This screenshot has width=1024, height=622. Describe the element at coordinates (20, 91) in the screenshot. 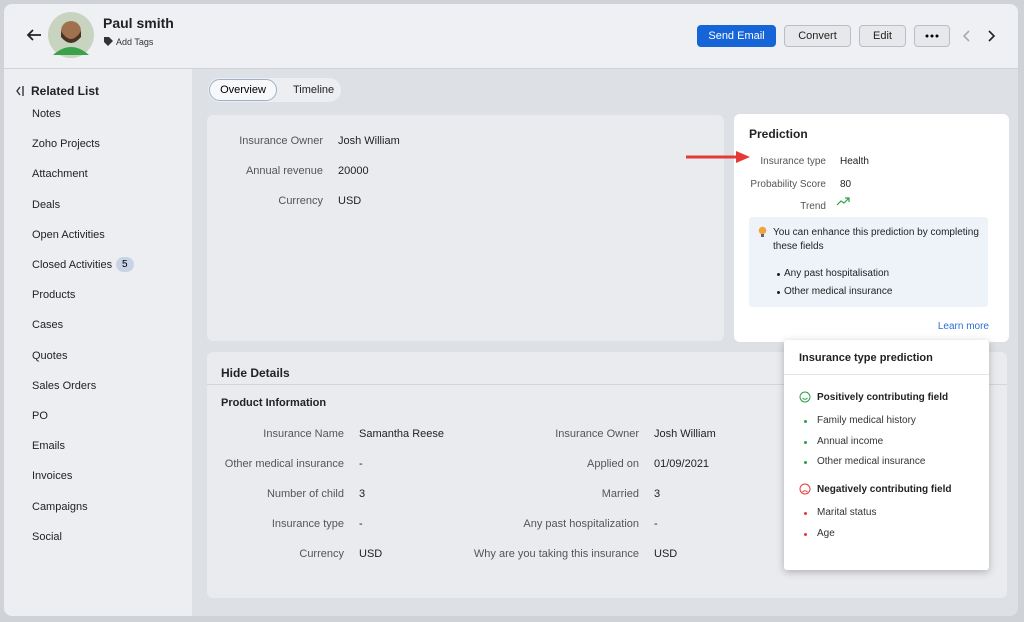

I see `collapse-icon` at that location.